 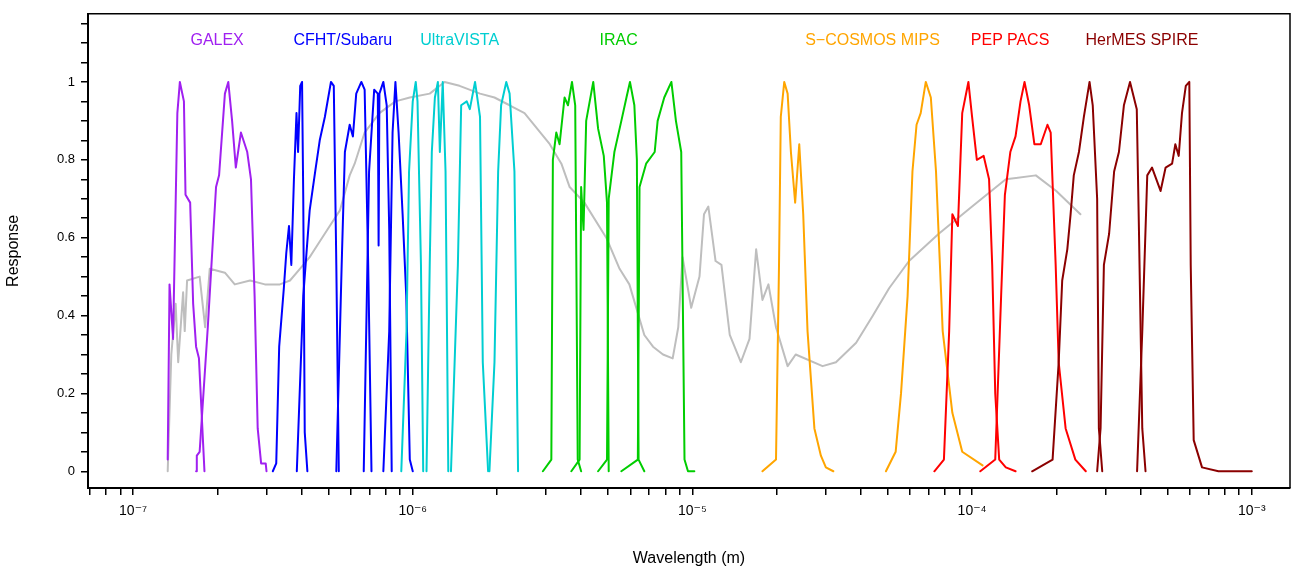 I want to click on x-tick-label: 10⁻⁴, so click(x=972, y=510).